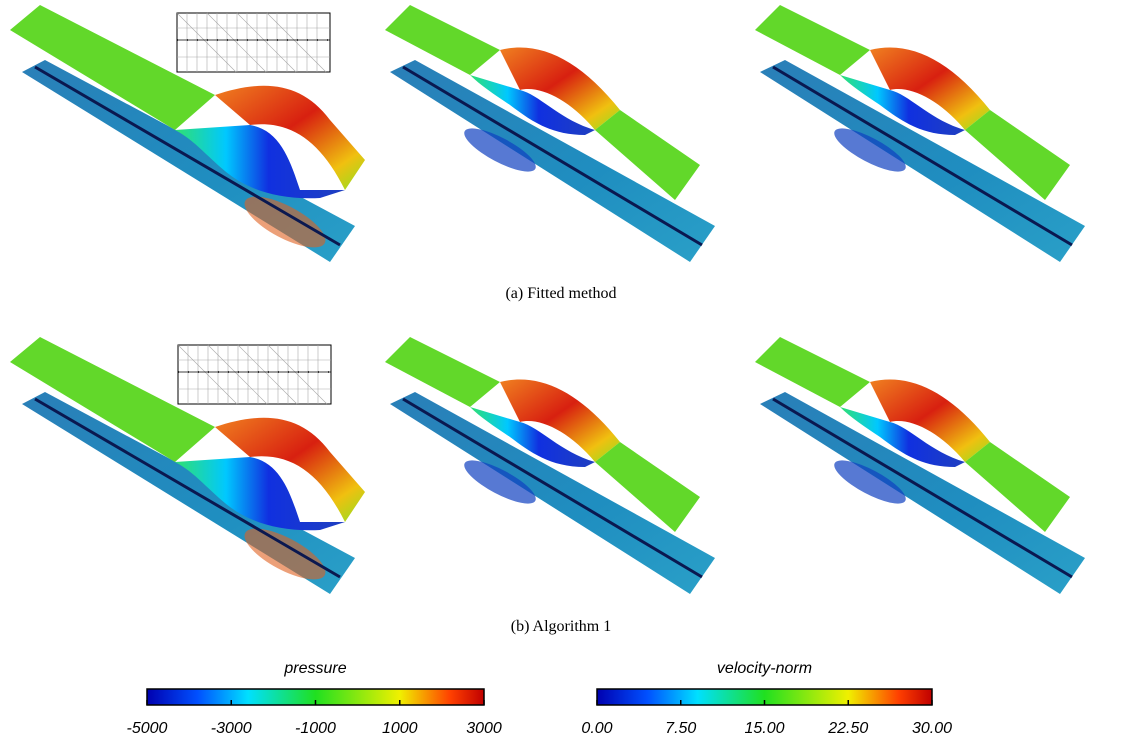  What do you see at coordinates (187, 465) in the screenshot?
I see `render-b1` at bounding box center [187, 465].